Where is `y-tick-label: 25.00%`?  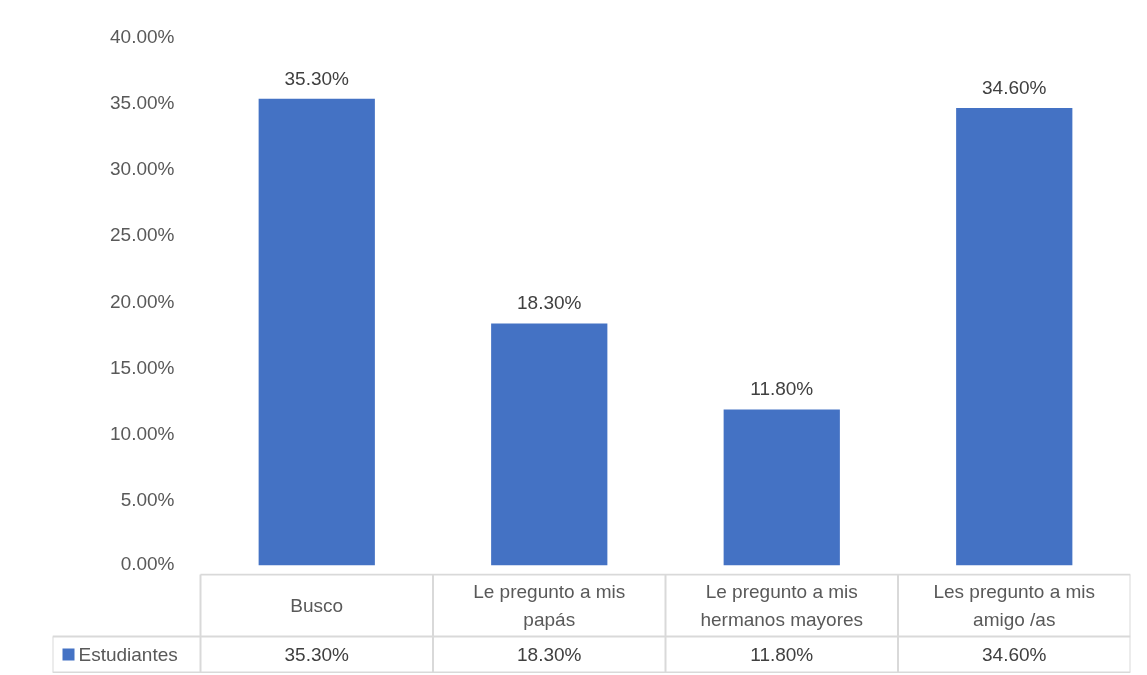
y-tick-label: 25.00% is located at coordinates (142, 235).